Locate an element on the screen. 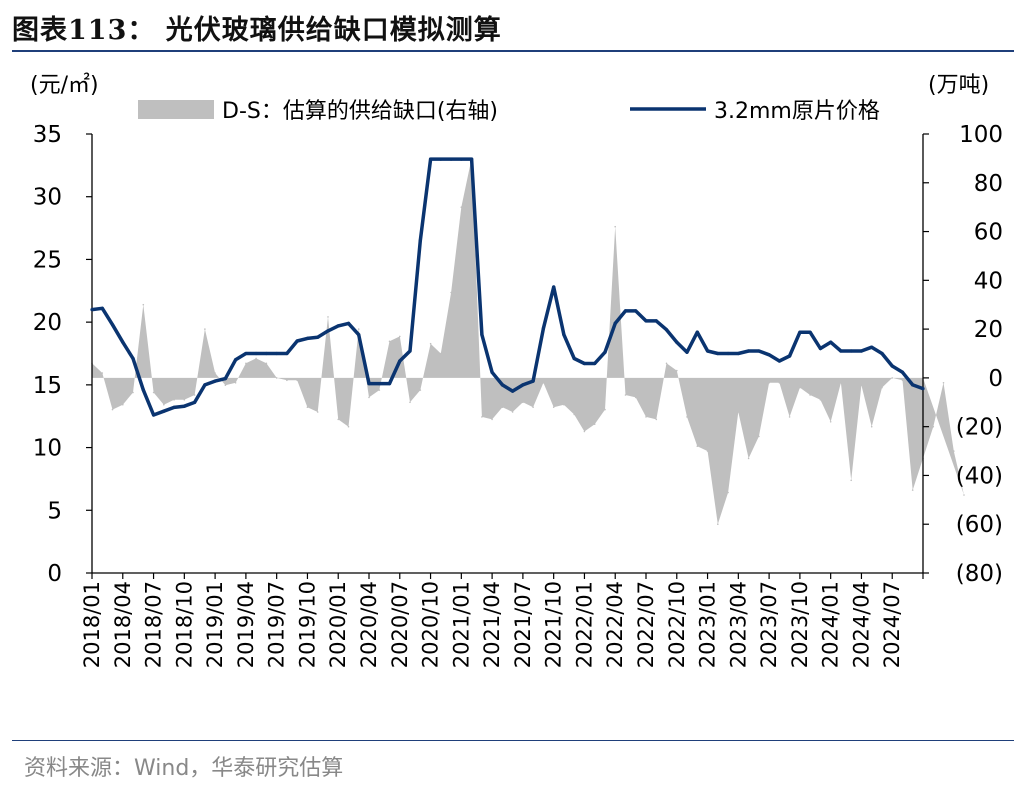  title-divider is located at coordinates (513, 51).